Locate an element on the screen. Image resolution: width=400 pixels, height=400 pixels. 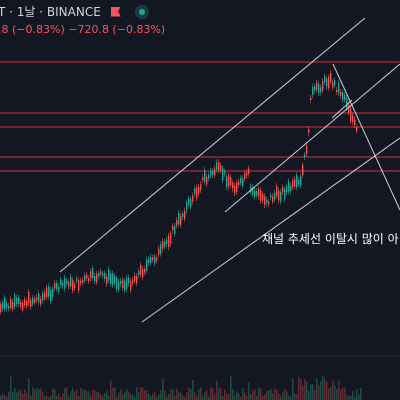
symbol-title: T · 1날 · BINANCE is located at coordinates (50, 12).